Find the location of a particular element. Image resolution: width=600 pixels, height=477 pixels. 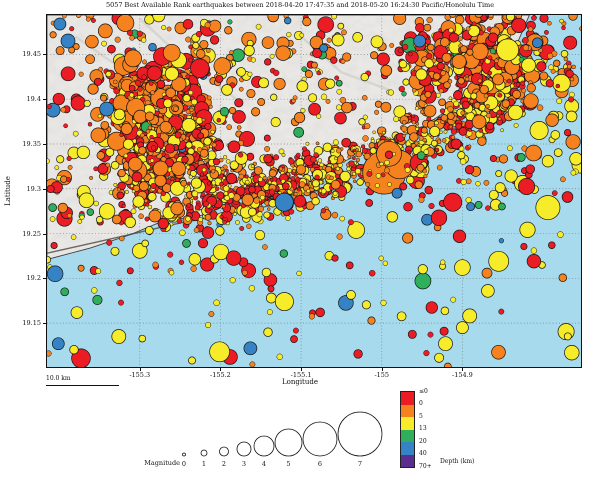

y-tick-label: 19.25 is located at coordinates (31, 233).